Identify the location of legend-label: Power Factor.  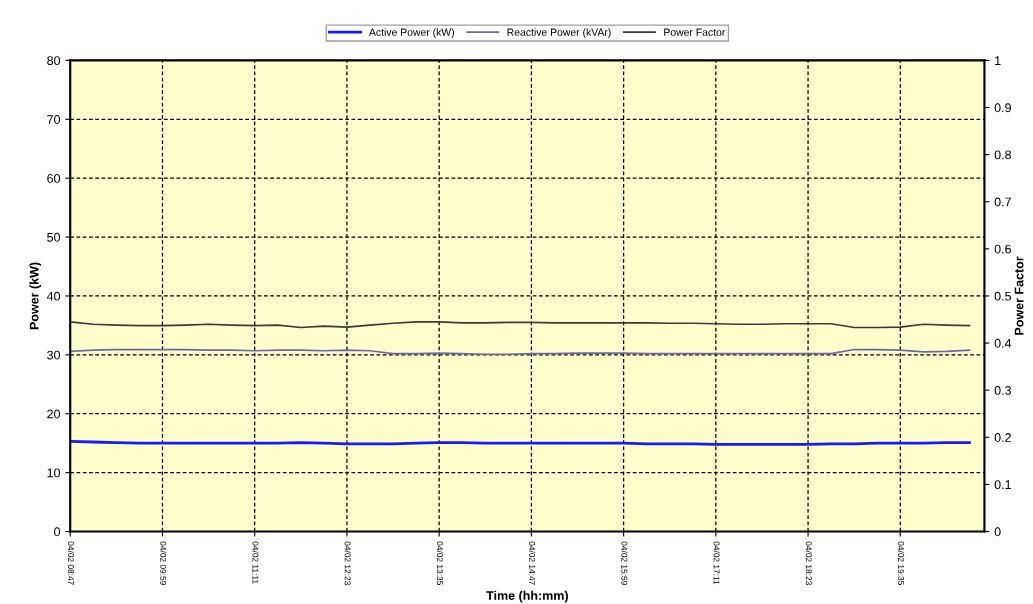
(695, 32).